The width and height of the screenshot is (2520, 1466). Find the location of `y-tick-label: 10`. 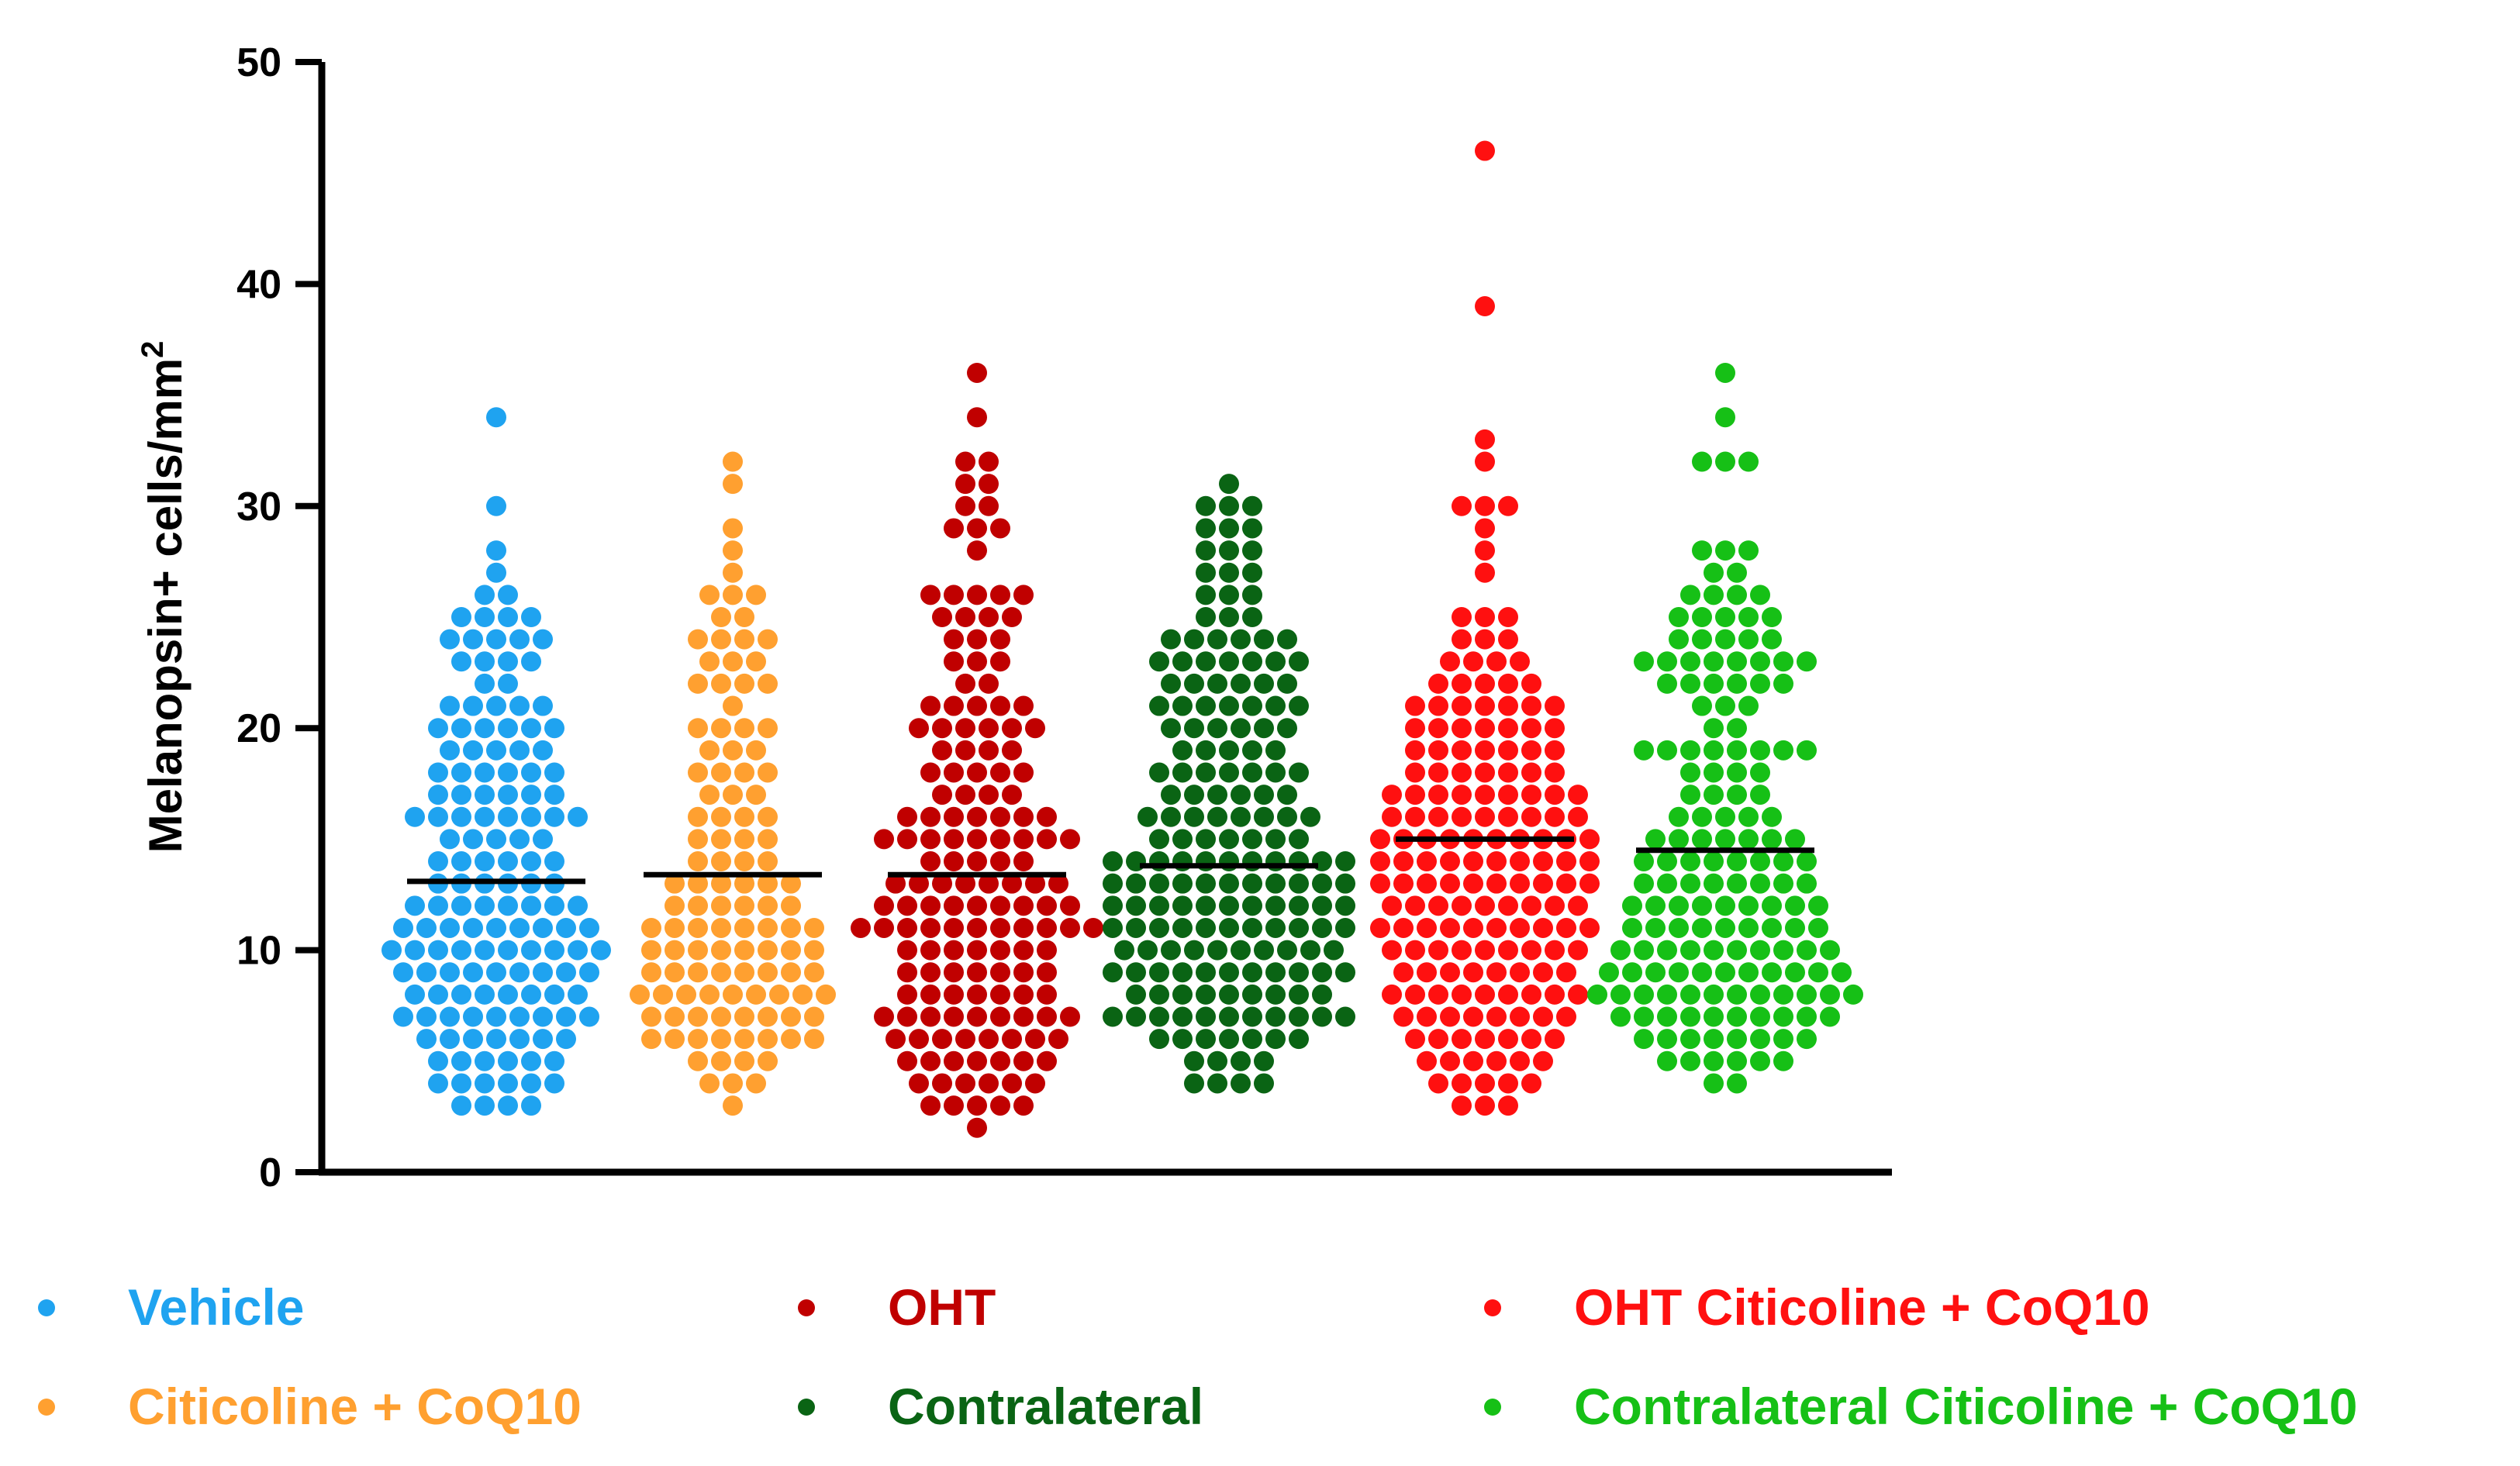

y-tick-label: 10 is located at coordinates (258, 951).